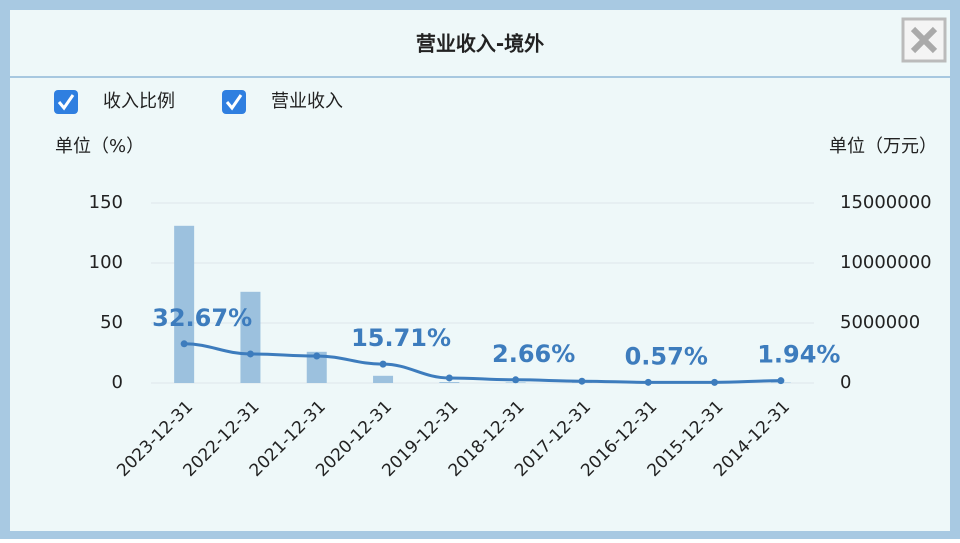  I want to click on y2-tick-label: 15000000, so click(886, 202).